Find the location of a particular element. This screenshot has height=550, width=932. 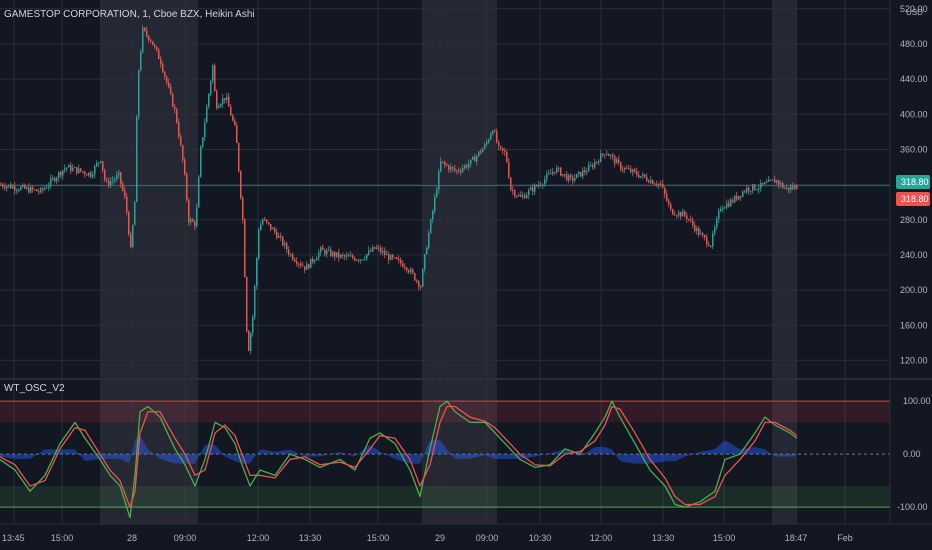

price-tick-label: 400.00 is located at coordinates (914, 114).